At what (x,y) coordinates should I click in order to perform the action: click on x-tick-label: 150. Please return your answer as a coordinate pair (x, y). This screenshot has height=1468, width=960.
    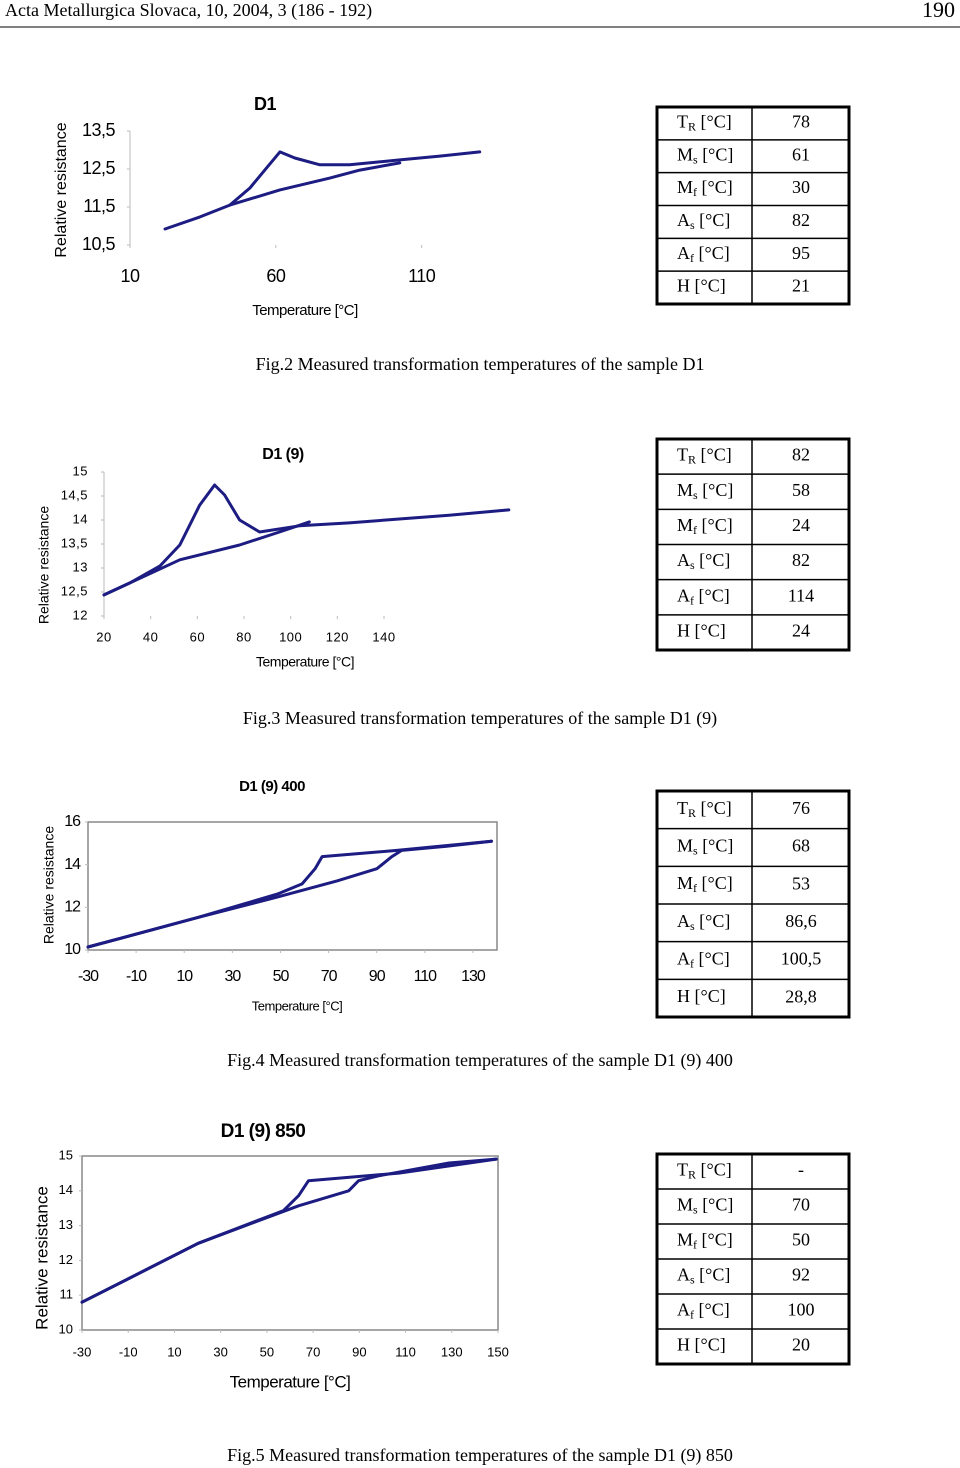
    Looking at the image, I should click on (498, 1351).